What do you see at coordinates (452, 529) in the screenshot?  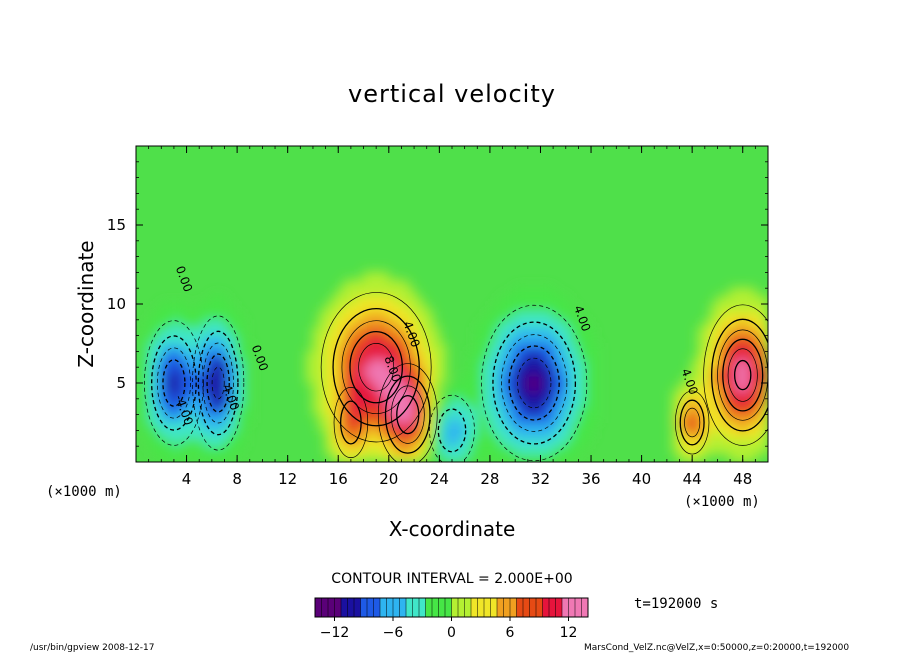 I see `x-axis-label: X-coordinate` at bounding box center [452, 529].